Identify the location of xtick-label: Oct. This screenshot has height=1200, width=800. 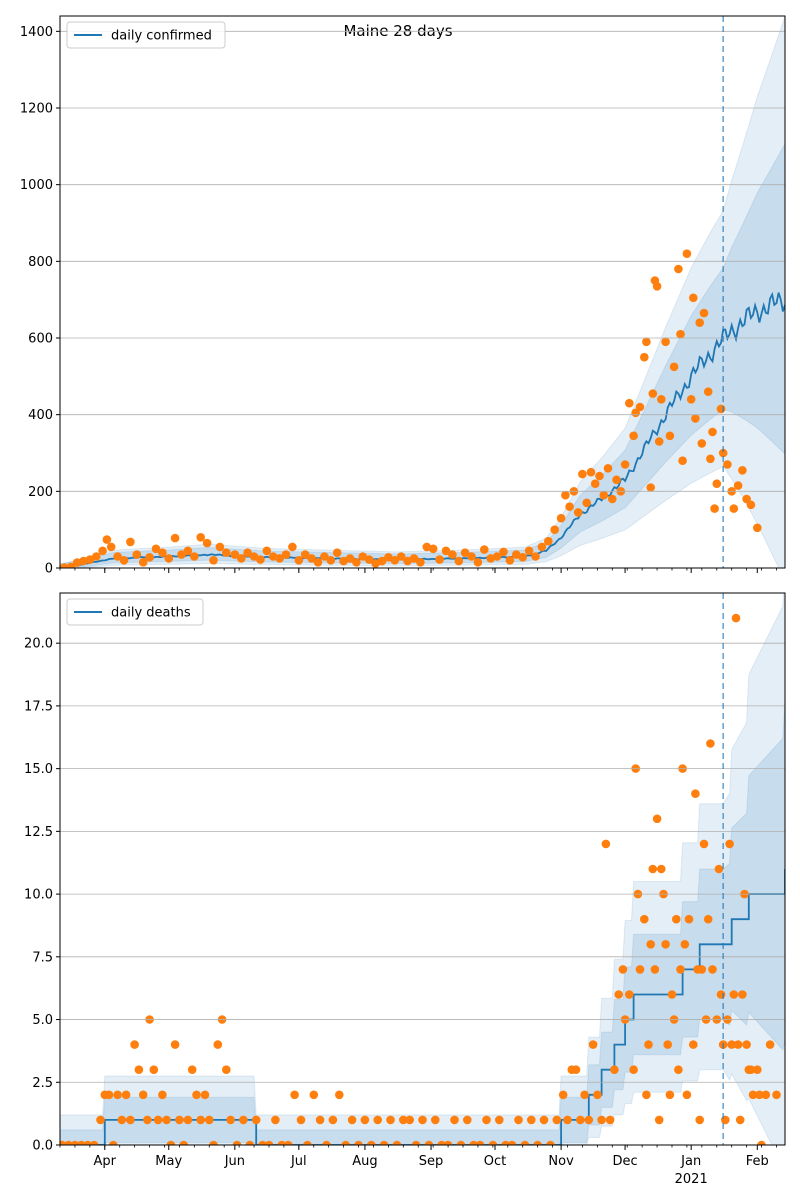
(495, 1161).